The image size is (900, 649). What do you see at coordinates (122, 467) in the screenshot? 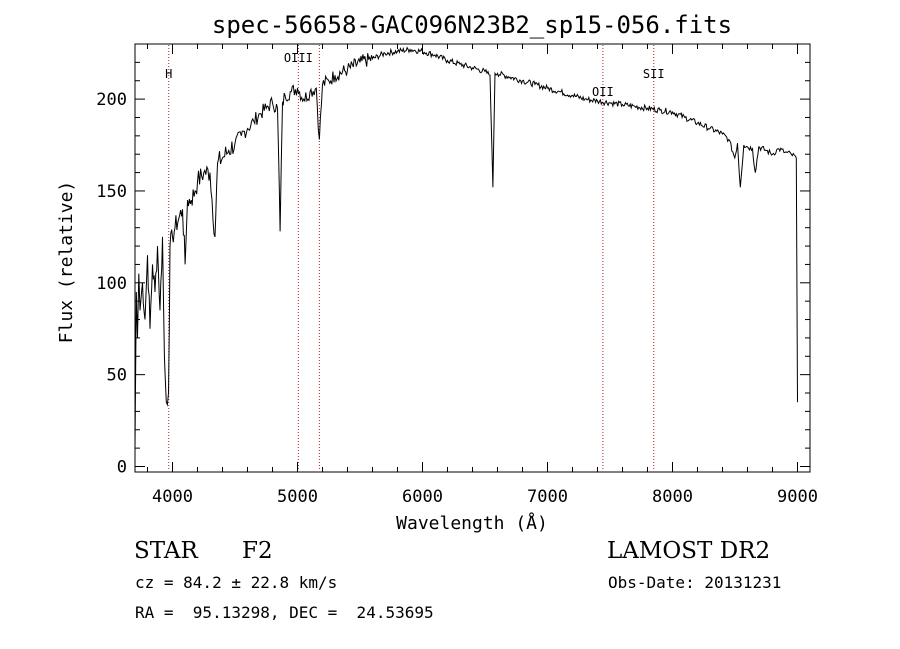
I see `y-tick-label: 0` at bounding box center [122, 467].